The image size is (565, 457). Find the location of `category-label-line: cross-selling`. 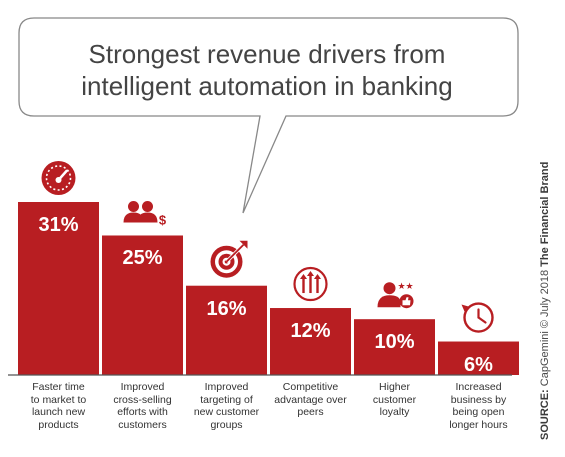

category-label-line: cross-selling is located at coordinates (142, 399).